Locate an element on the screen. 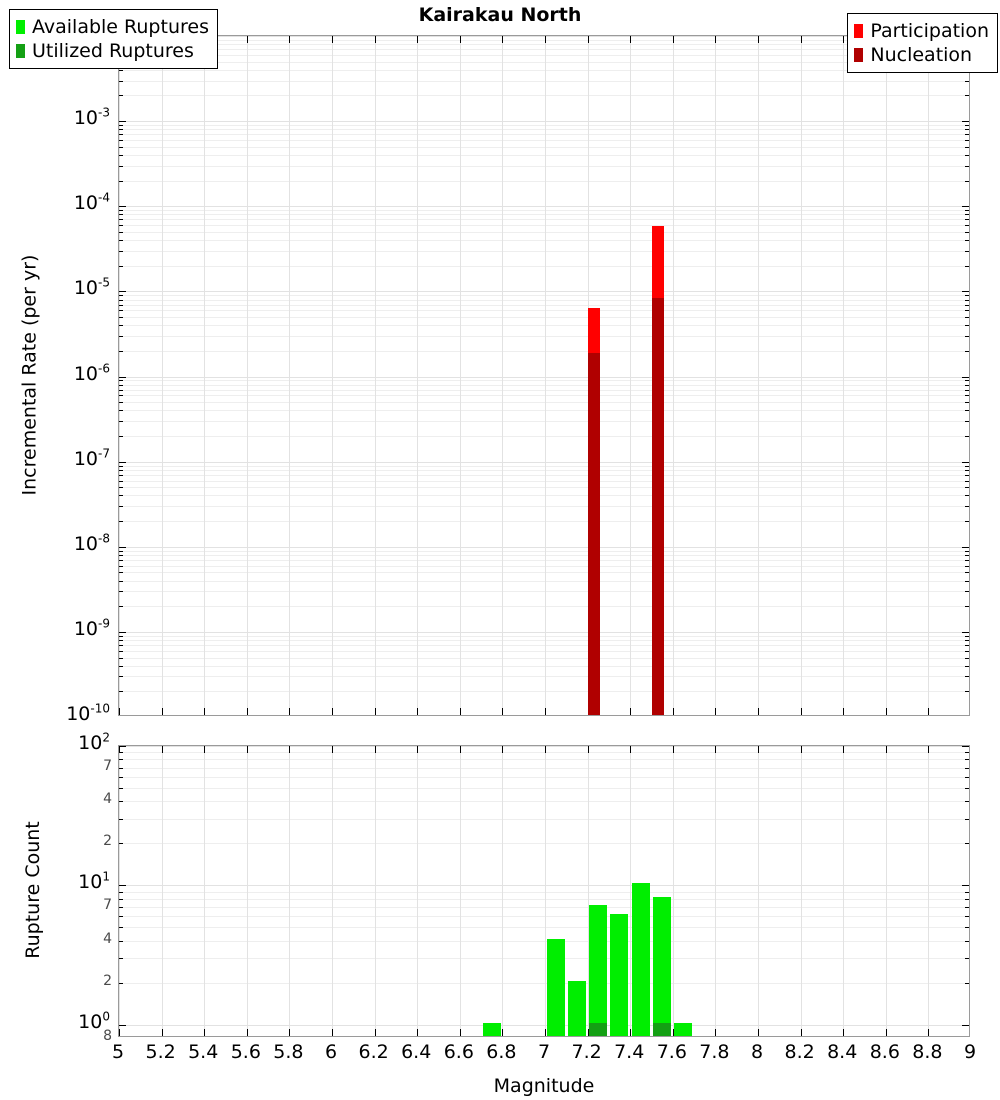 Image resolution: width=1000 pixels, height=1100 pixels. bar-group is located at coordinates (594, 511).